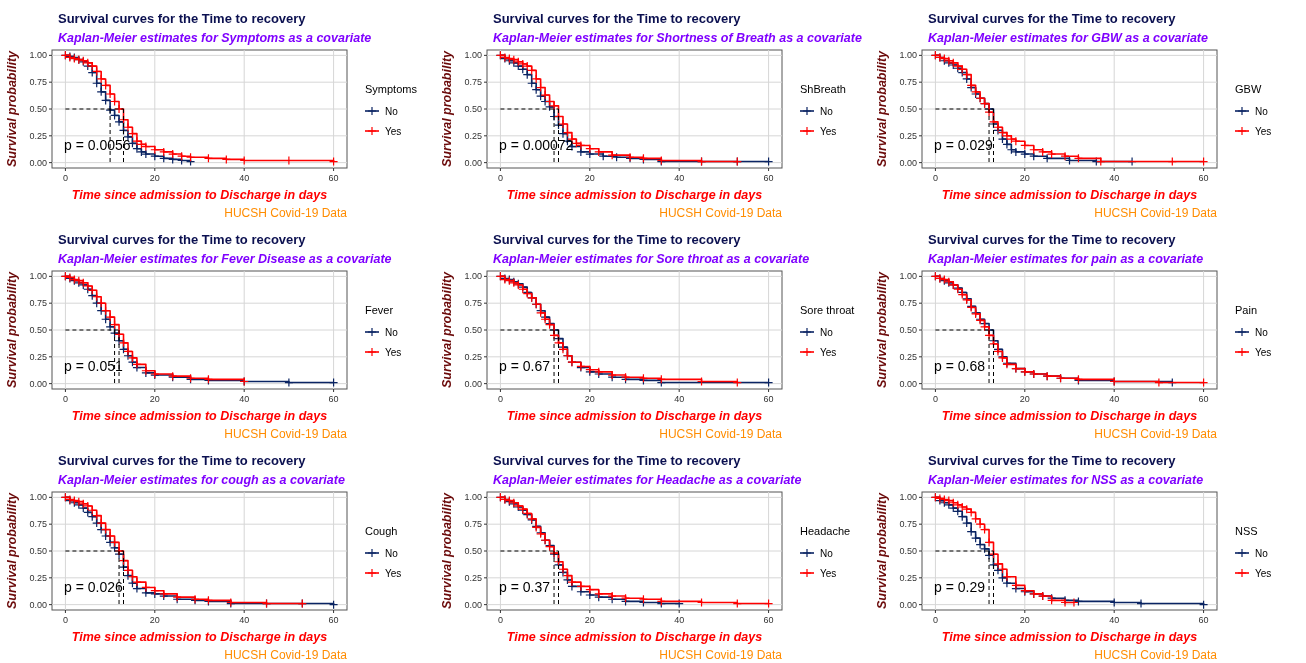 The image size is (1306, 663). What do you see at coordinates (93, 365) in the screenshot?
I see `annotation: p = 0.051` at bounding box center [93, 365].